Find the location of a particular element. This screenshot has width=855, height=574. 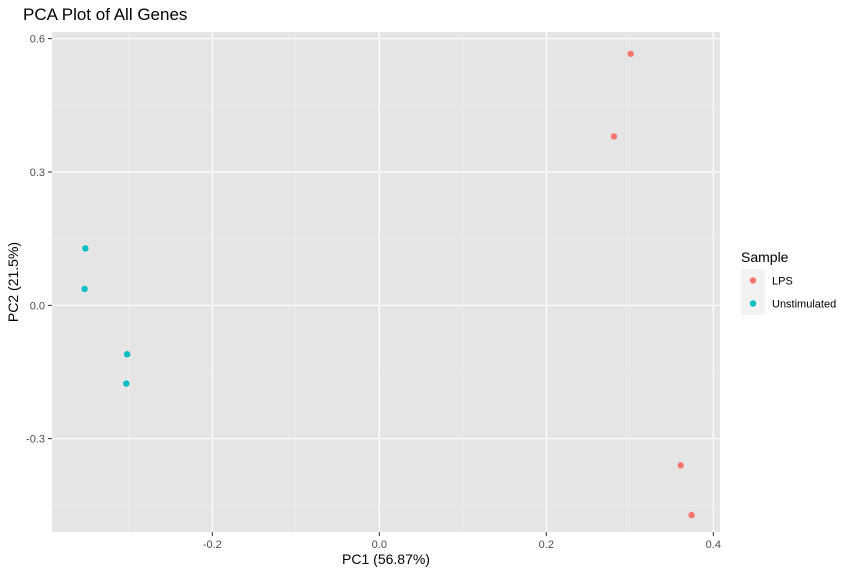

legend-title: Sample is located at coordinates (765, 257).